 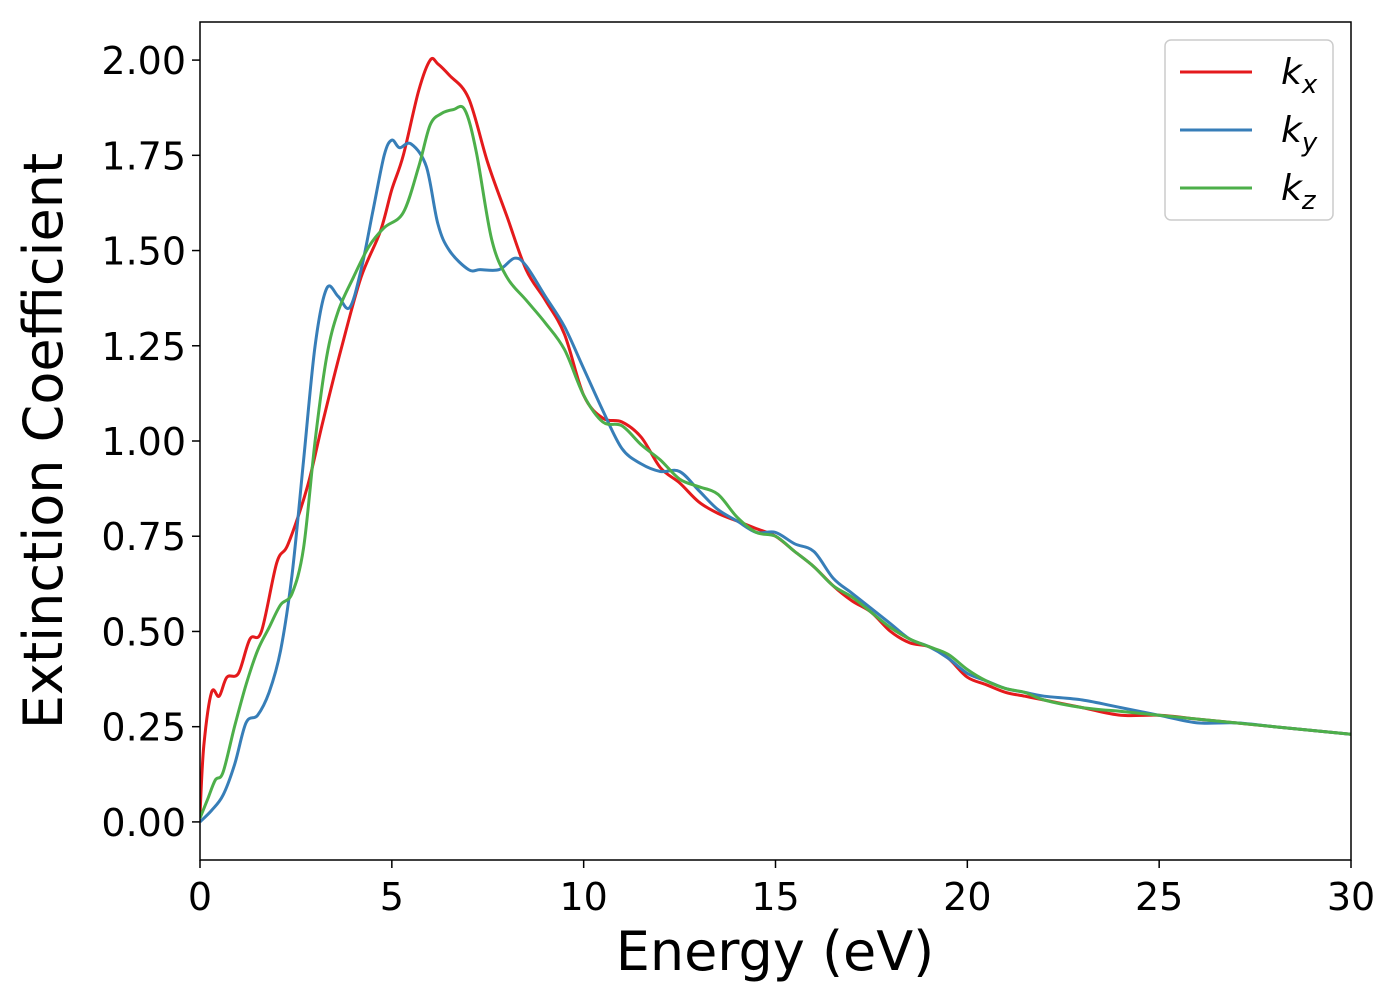 I want to click on legend-label-k-x: kx, so click(x=1299, y=76).